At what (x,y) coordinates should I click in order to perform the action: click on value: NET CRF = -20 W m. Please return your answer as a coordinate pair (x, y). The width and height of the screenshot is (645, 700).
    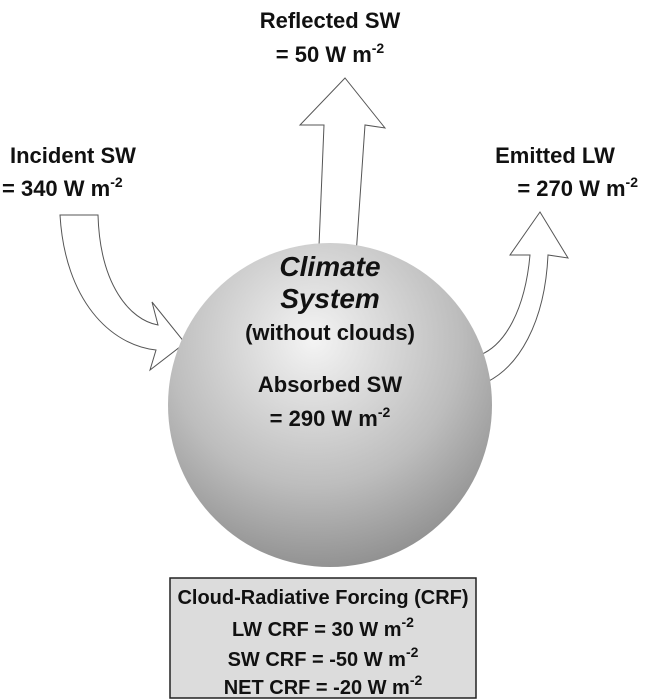
    Looking at the image, I should click on (317, 688).